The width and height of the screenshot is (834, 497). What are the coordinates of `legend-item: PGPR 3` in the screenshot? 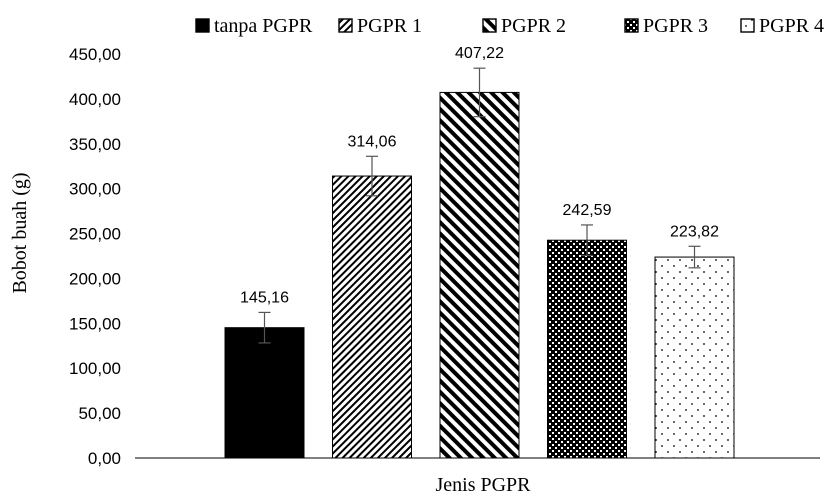 It's located at (666, 26).